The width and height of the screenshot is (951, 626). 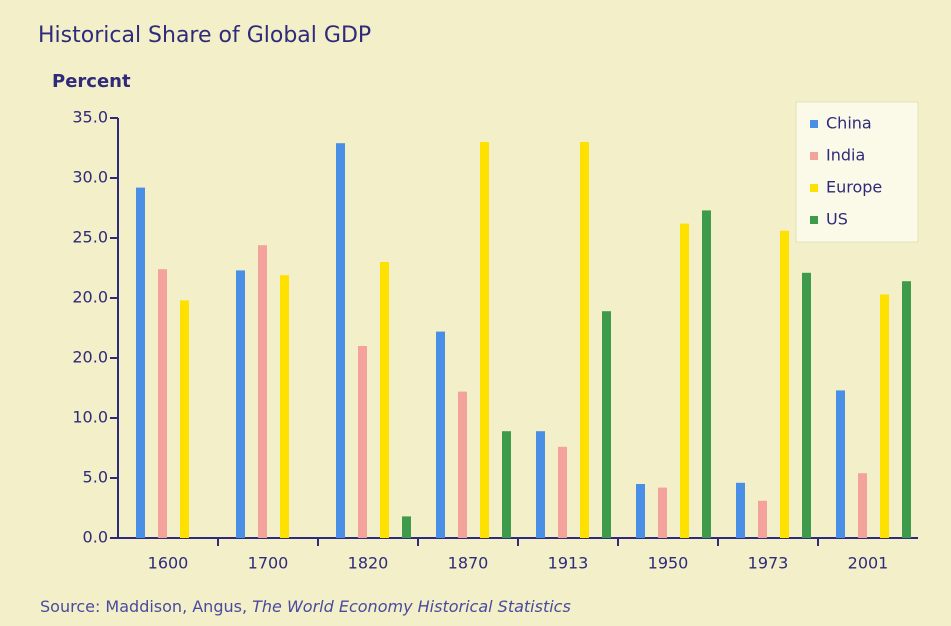 I want to click on x-tick-label: 1913, so click(x=568, y=563).